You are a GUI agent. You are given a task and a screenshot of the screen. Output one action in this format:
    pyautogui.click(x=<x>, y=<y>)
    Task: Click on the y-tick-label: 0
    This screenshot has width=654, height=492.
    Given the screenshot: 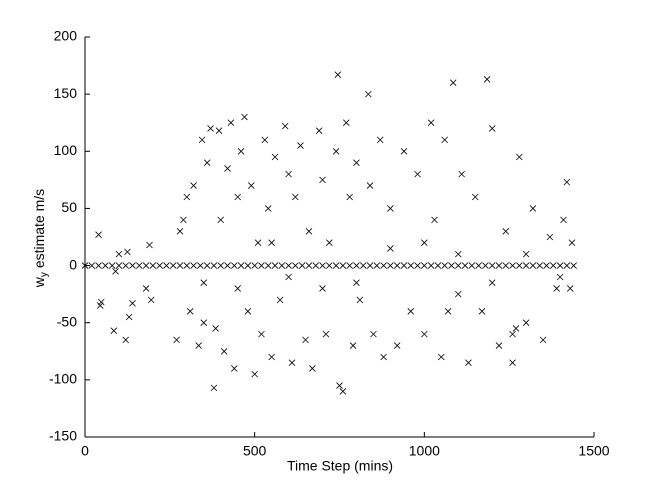 What is the action you would take?
    pyautogui.click(x=73, y=264)
    